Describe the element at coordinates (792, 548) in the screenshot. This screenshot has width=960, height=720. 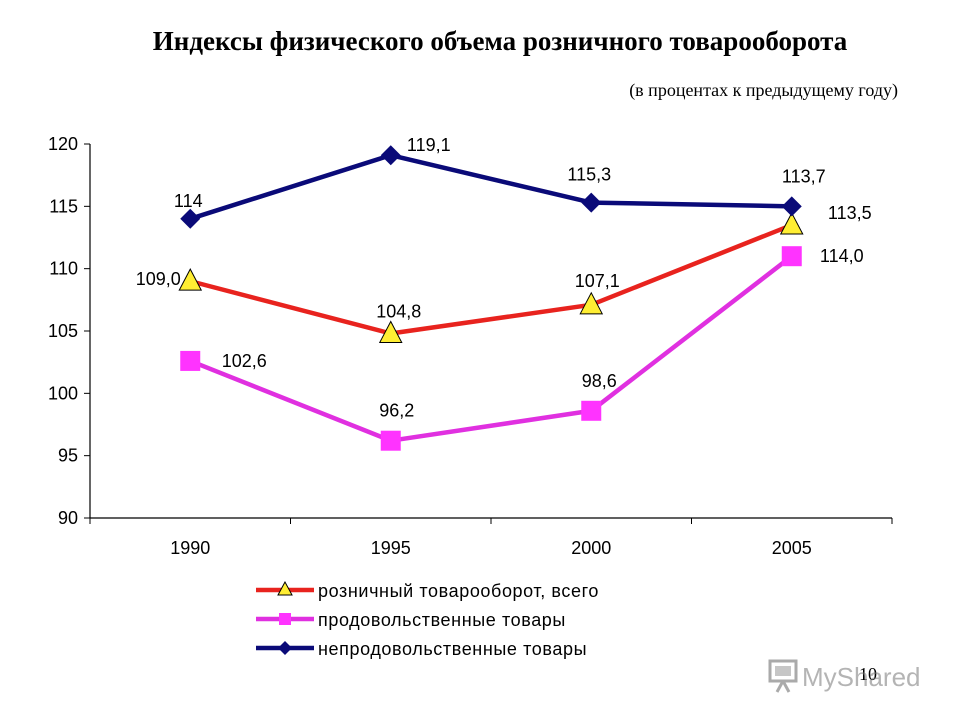
I see `x-tick-label: 2005` at that location.